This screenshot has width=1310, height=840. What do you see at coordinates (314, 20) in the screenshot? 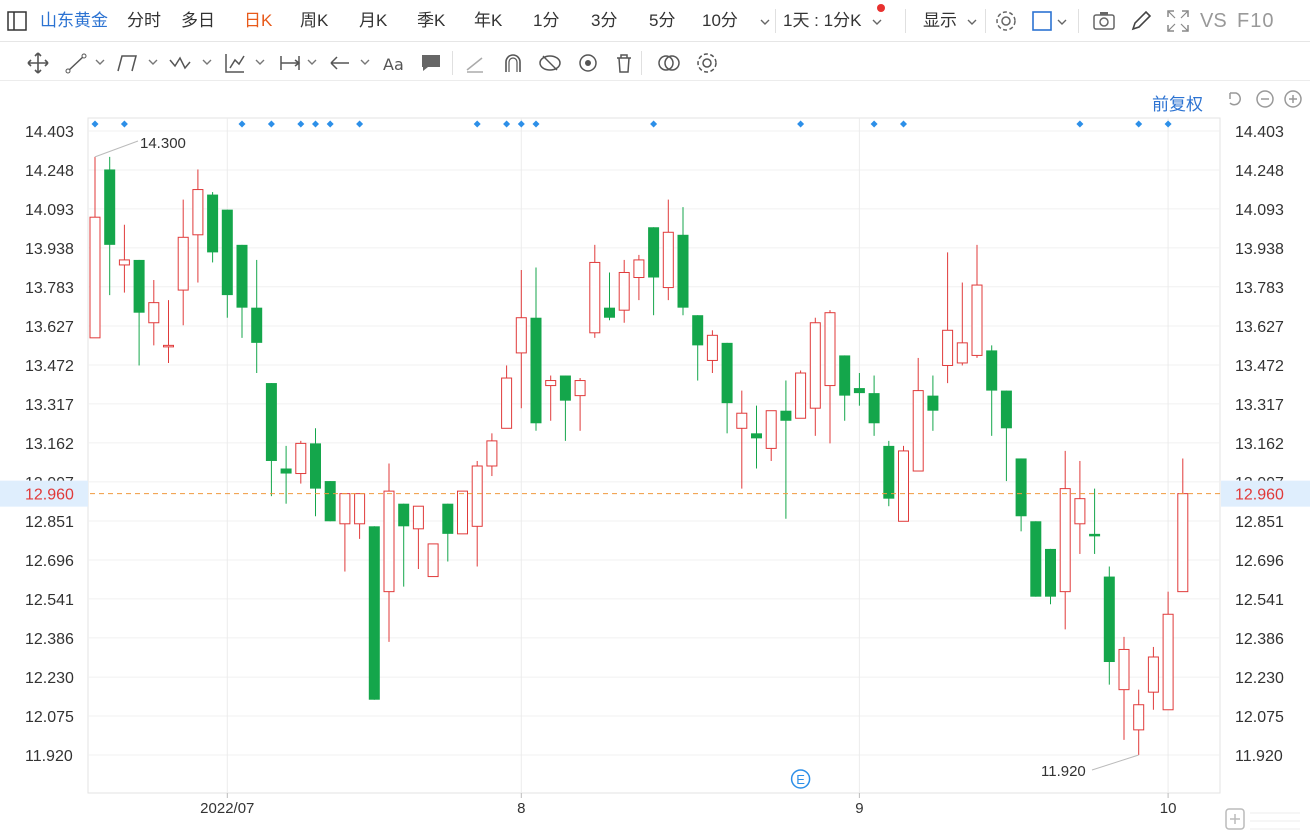
I see `tab-3: 周K` at bounding box center [314, 20].